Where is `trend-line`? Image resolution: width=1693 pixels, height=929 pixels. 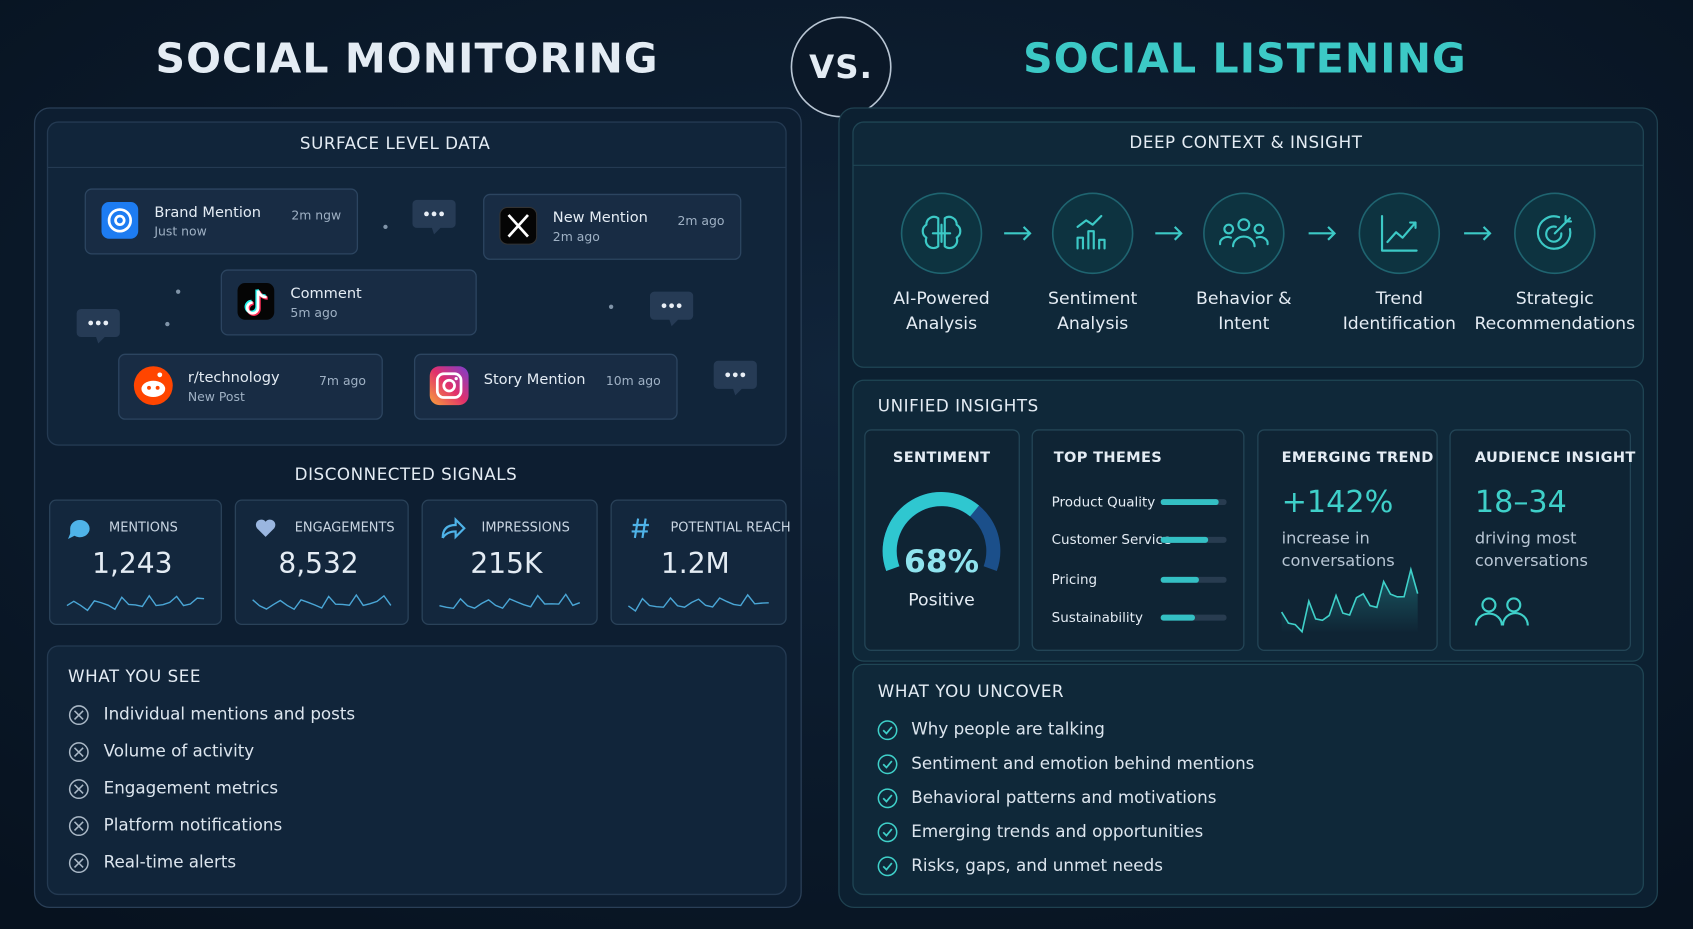
trend-line is located at coordinates (1349, 600).